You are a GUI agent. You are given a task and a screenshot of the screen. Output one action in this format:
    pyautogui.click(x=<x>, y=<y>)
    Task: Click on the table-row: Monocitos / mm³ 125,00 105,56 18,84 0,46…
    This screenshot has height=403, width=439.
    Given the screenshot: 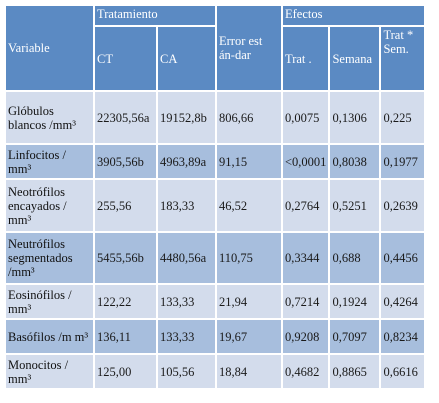 What is the action you would take?
    pyautogui.click(x=215, y=371)
    